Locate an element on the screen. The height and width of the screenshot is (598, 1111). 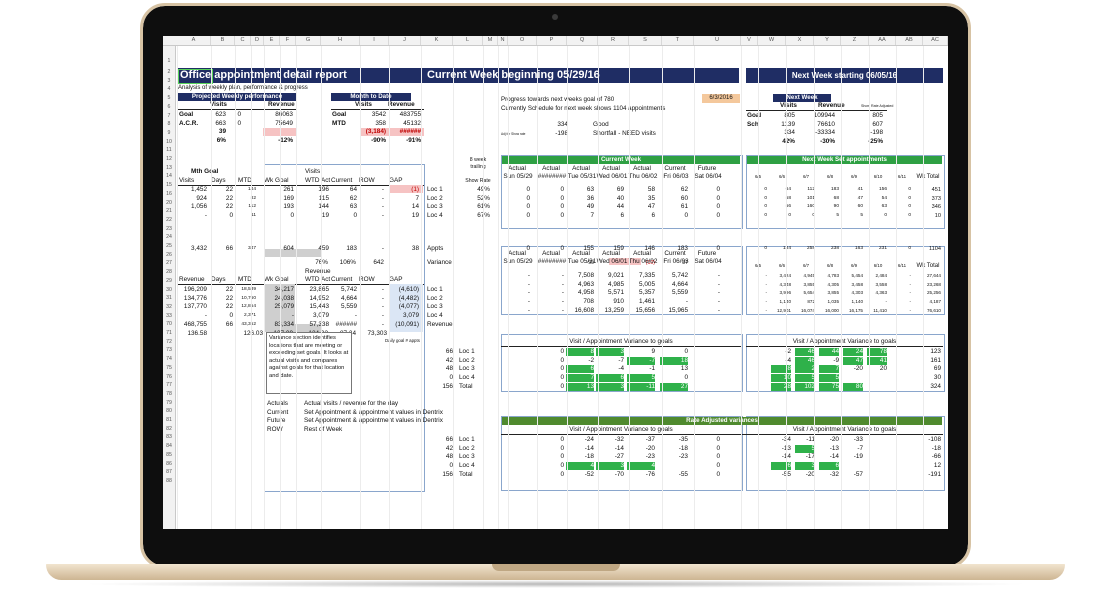
row-header: 87 is located at coordinates (169, 472).